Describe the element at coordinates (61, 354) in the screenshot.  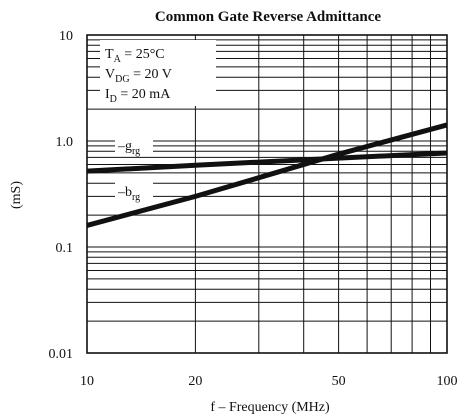
I see `y-tick-label: 0.01` at that location.